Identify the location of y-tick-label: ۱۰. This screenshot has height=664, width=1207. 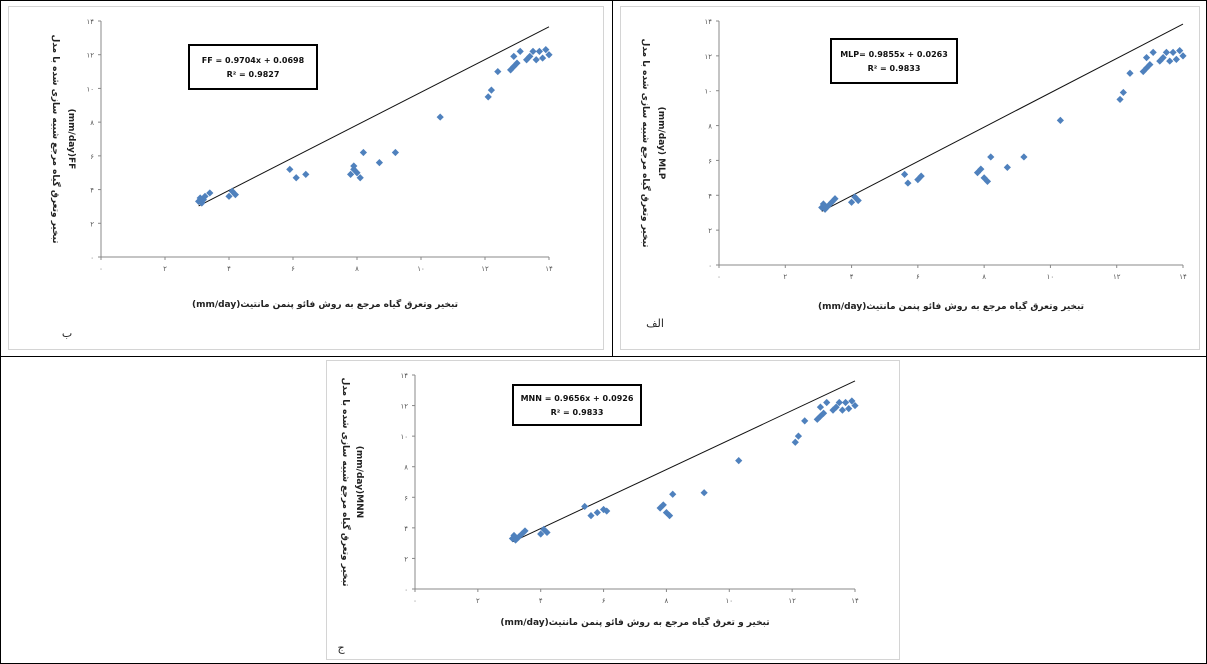
(708, 92).